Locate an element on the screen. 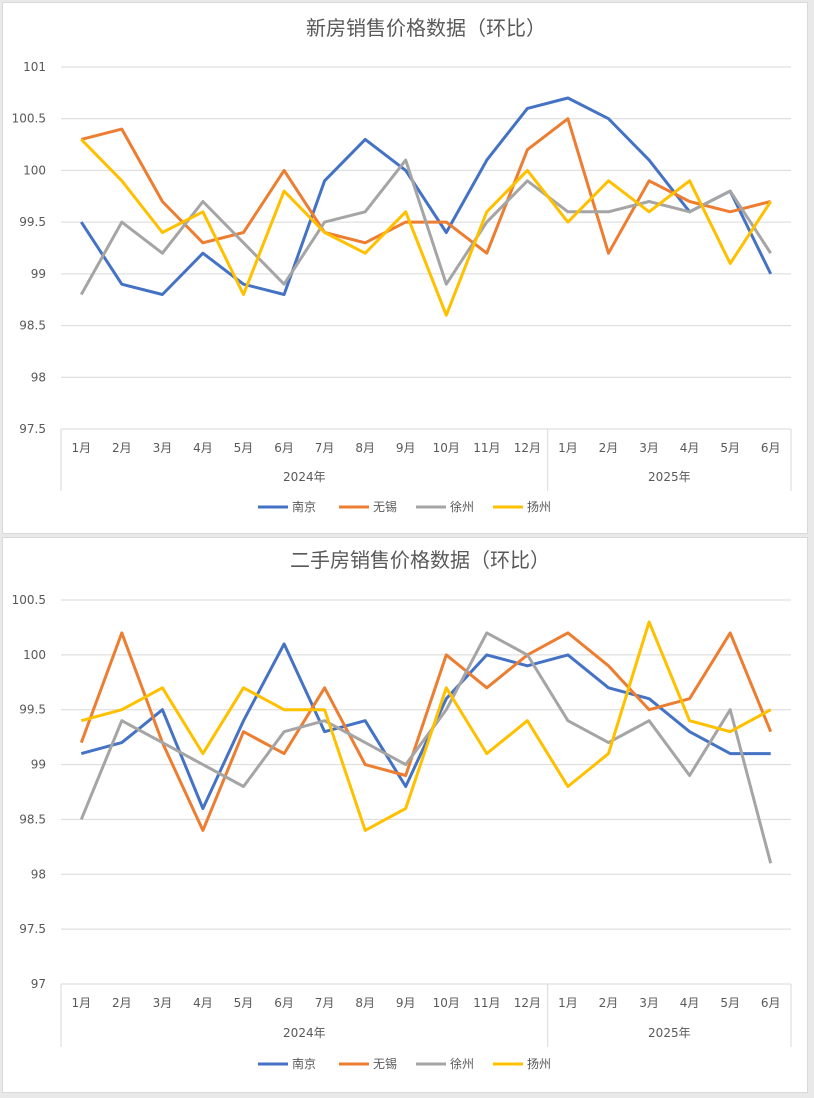 This screenshot has width=814, height=1098. chart-title: 新房销售价格数据（环比） is located at coordinates (426, 28).